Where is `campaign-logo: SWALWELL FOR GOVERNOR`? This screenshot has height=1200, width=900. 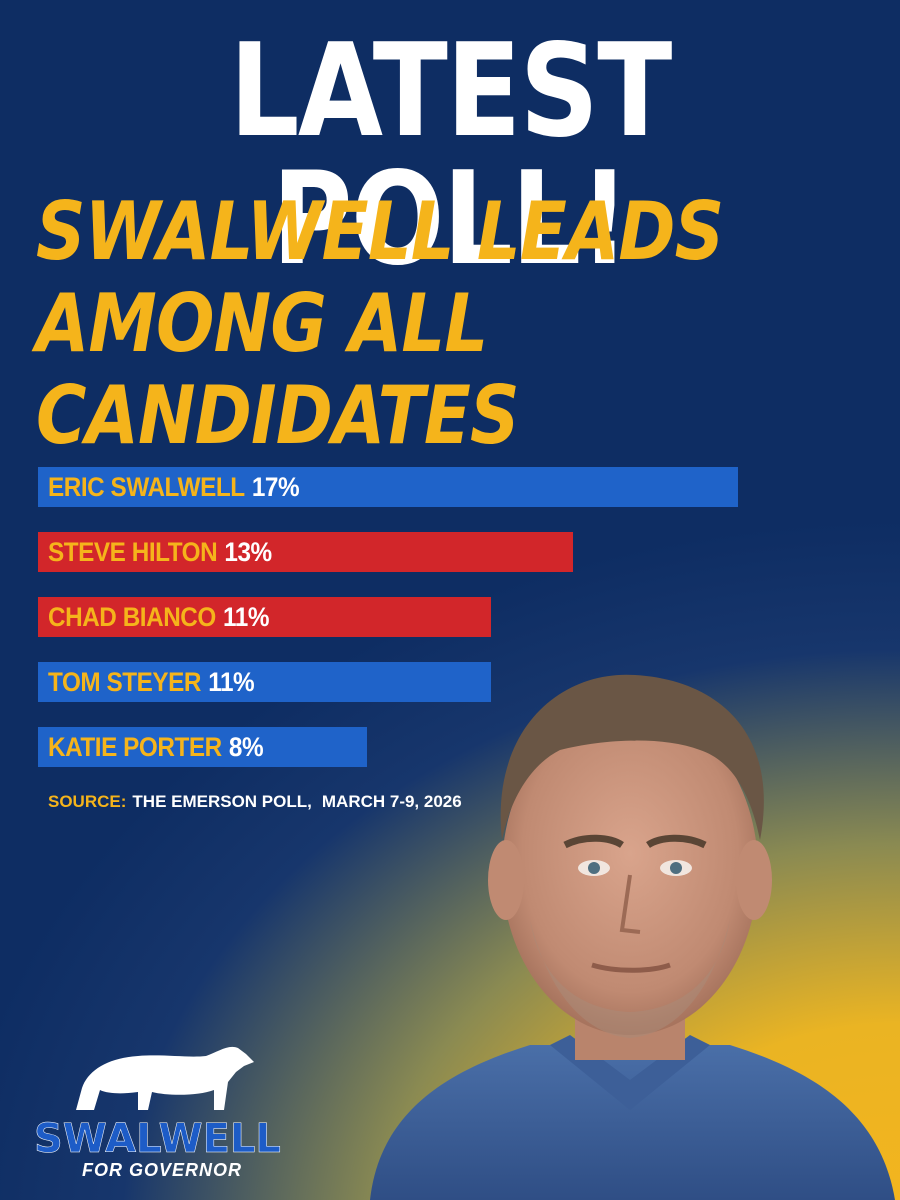
campaign-logo: SWALWELL FOR GOVERNOR is located at coordinates (155, 1115).